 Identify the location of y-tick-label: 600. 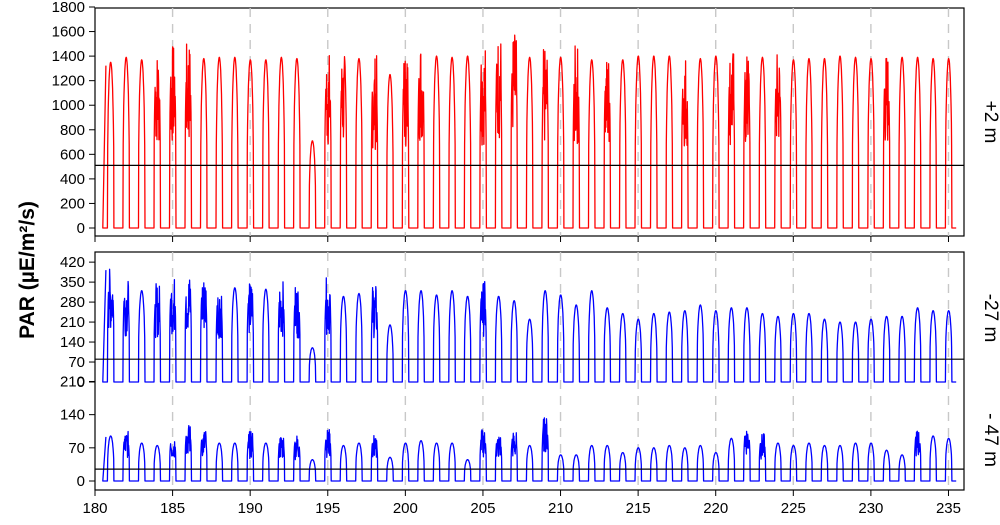
(72, 154).